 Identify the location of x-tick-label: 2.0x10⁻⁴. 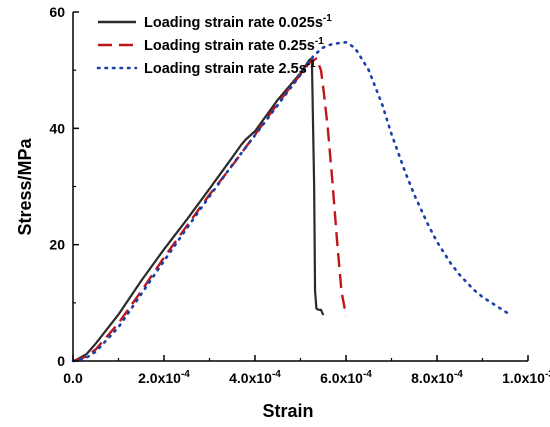
(164, 377).